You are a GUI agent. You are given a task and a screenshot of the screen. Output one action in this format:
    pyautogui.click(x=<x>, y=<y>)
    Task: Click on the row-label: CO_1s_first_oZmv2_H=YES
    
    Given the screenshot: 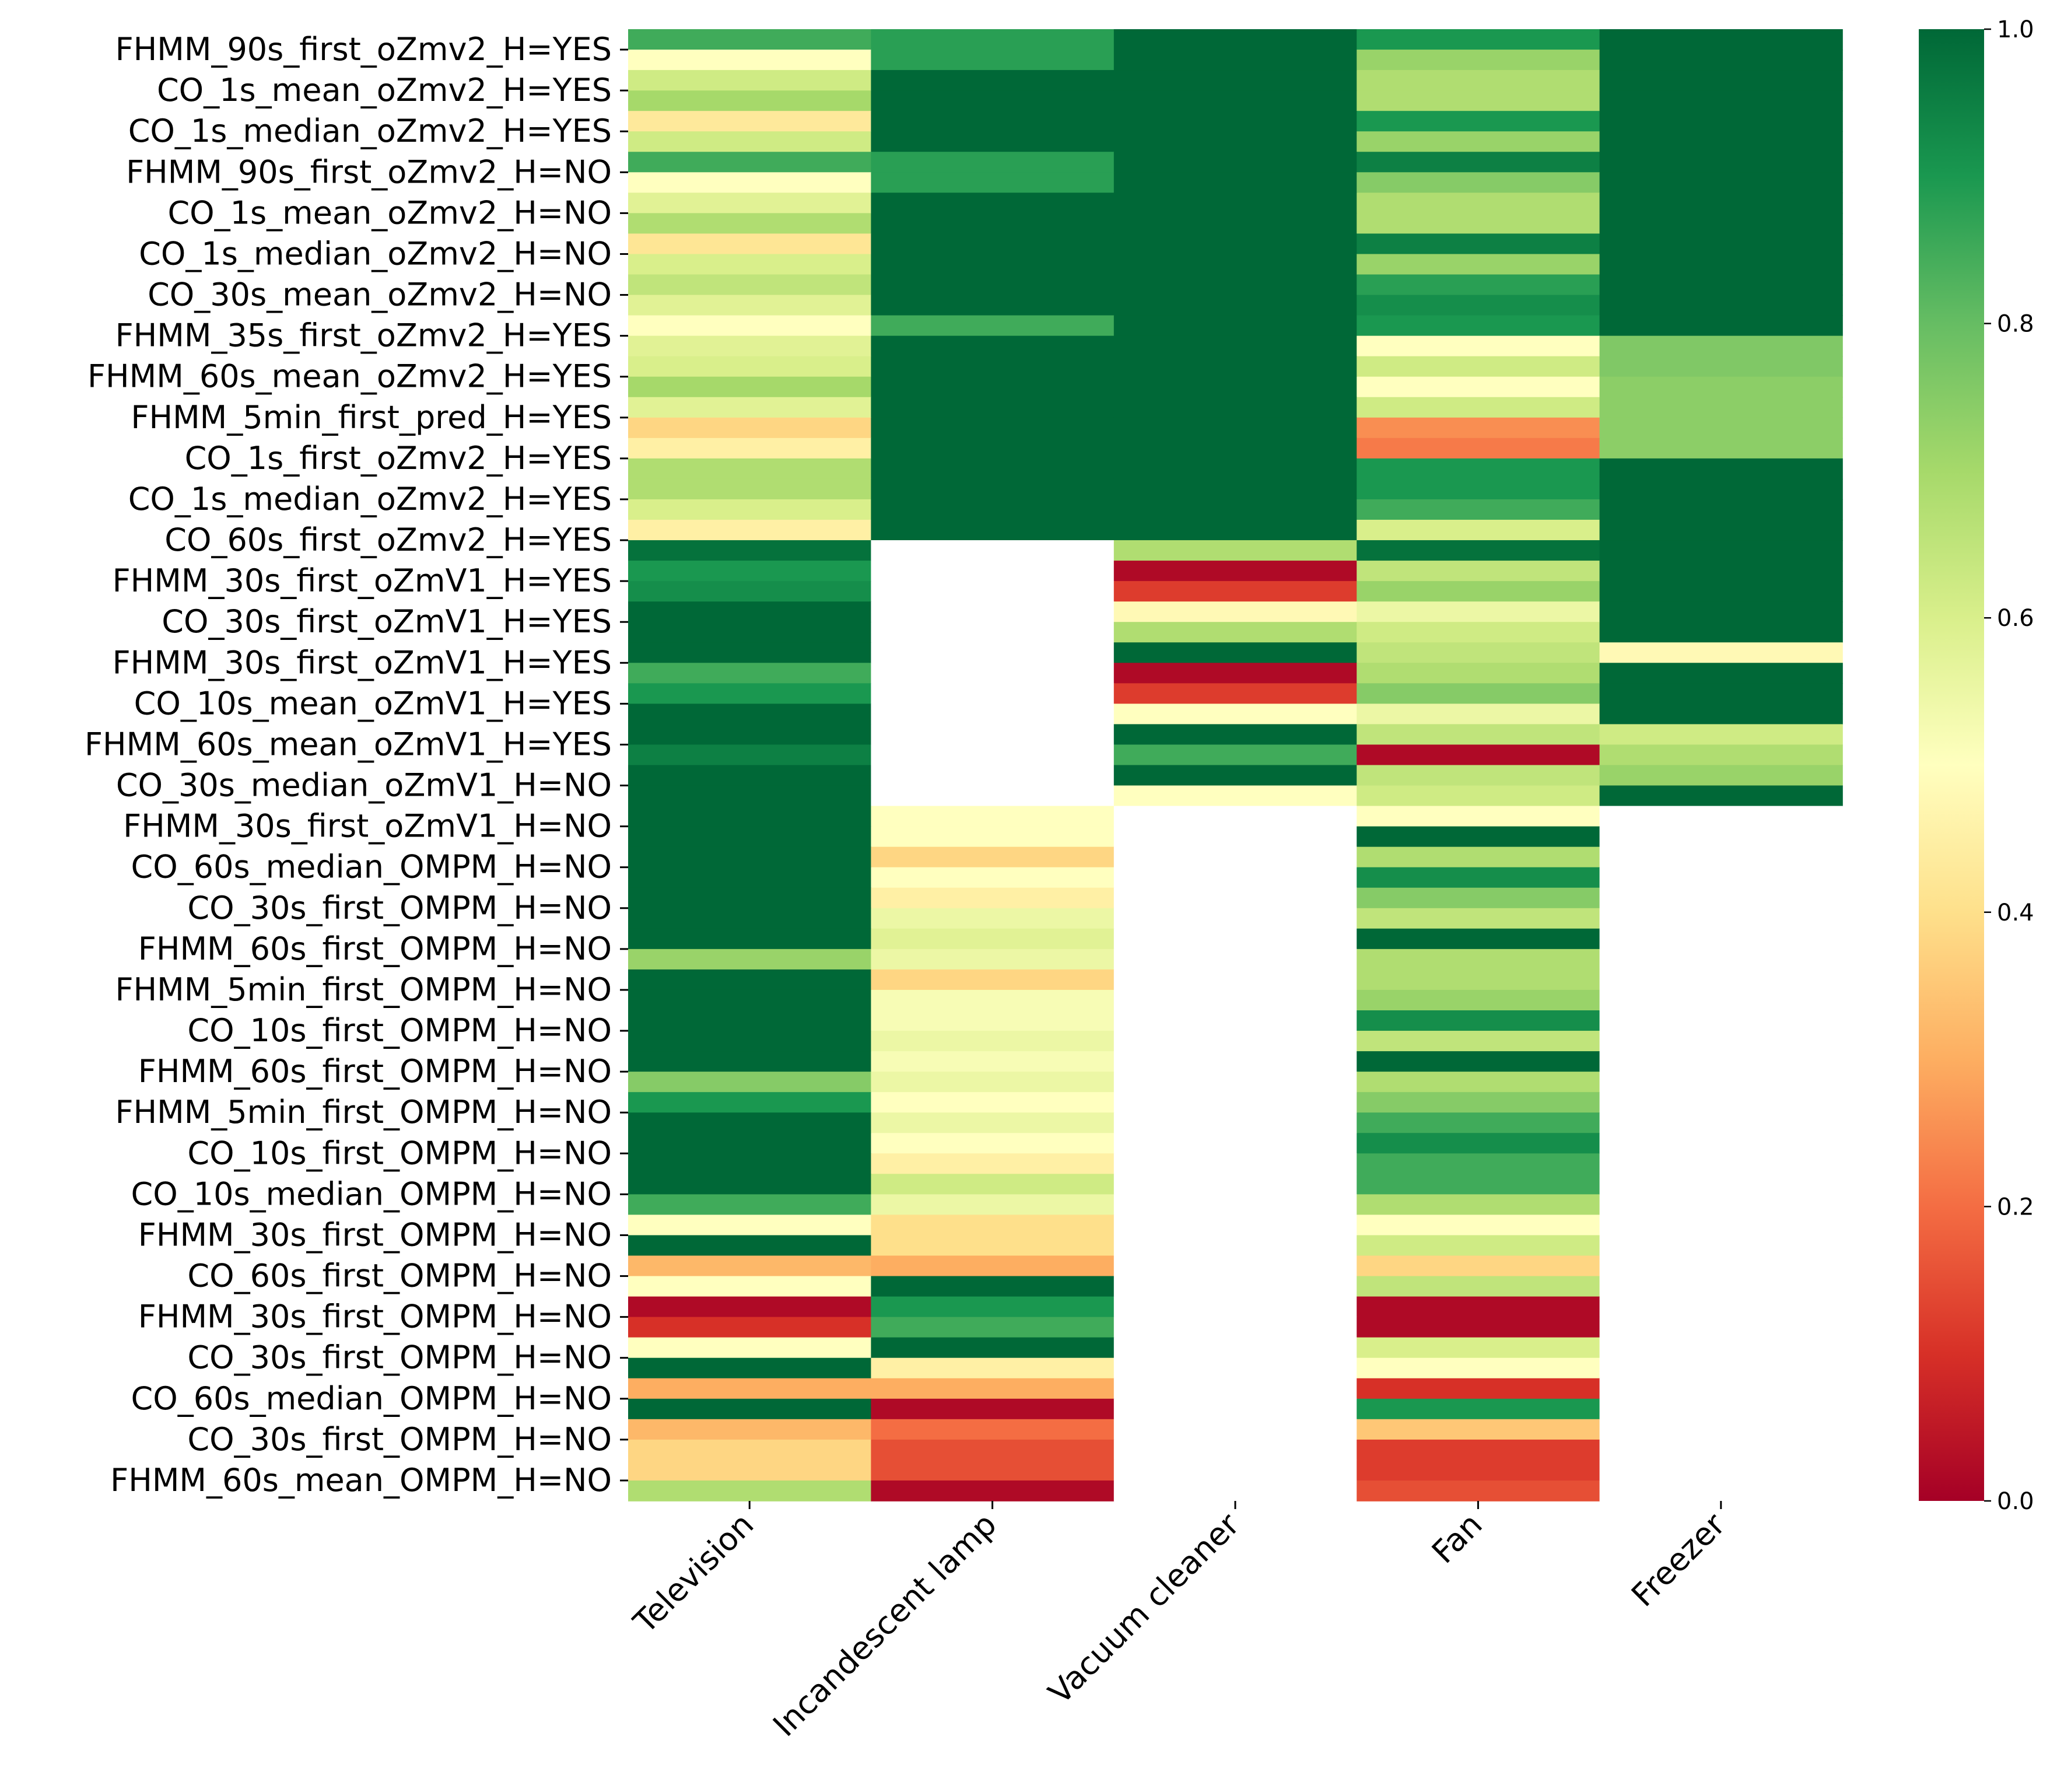 What is the action you would take?
    pyautogui.click(x=398, y=459)
    